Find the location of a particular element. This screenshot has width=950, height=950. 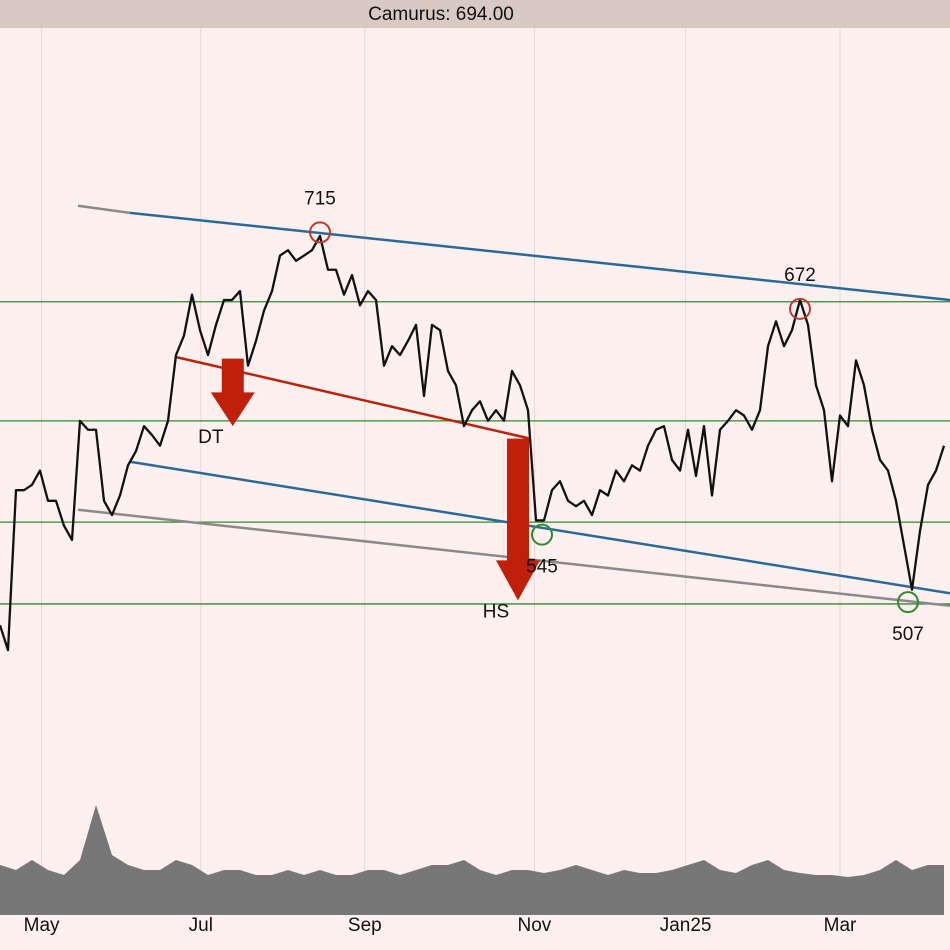

volume-area is located at coordinates (472, 860).